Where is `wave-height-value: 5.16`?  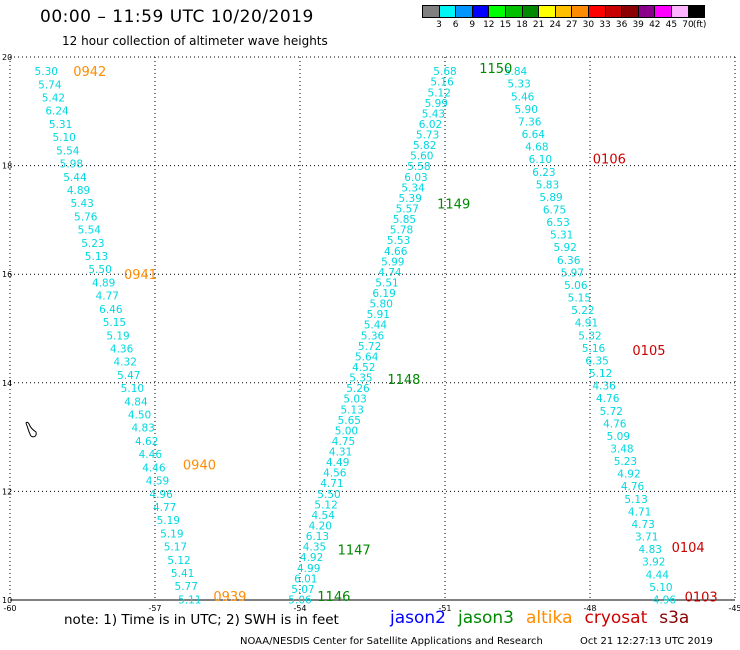
wave-height-value: 5.16 is located at coordinates (594, 349).